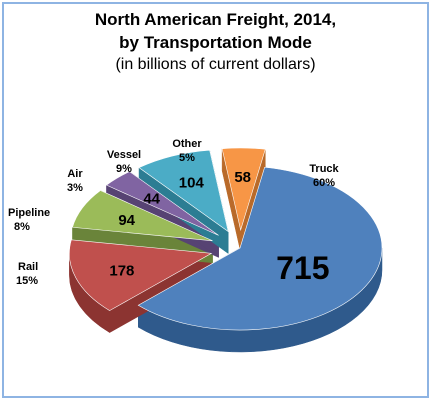 Image resolution: width=431 pixels, height=400 pixels. I want to click on slice-air, so click(162, 203).